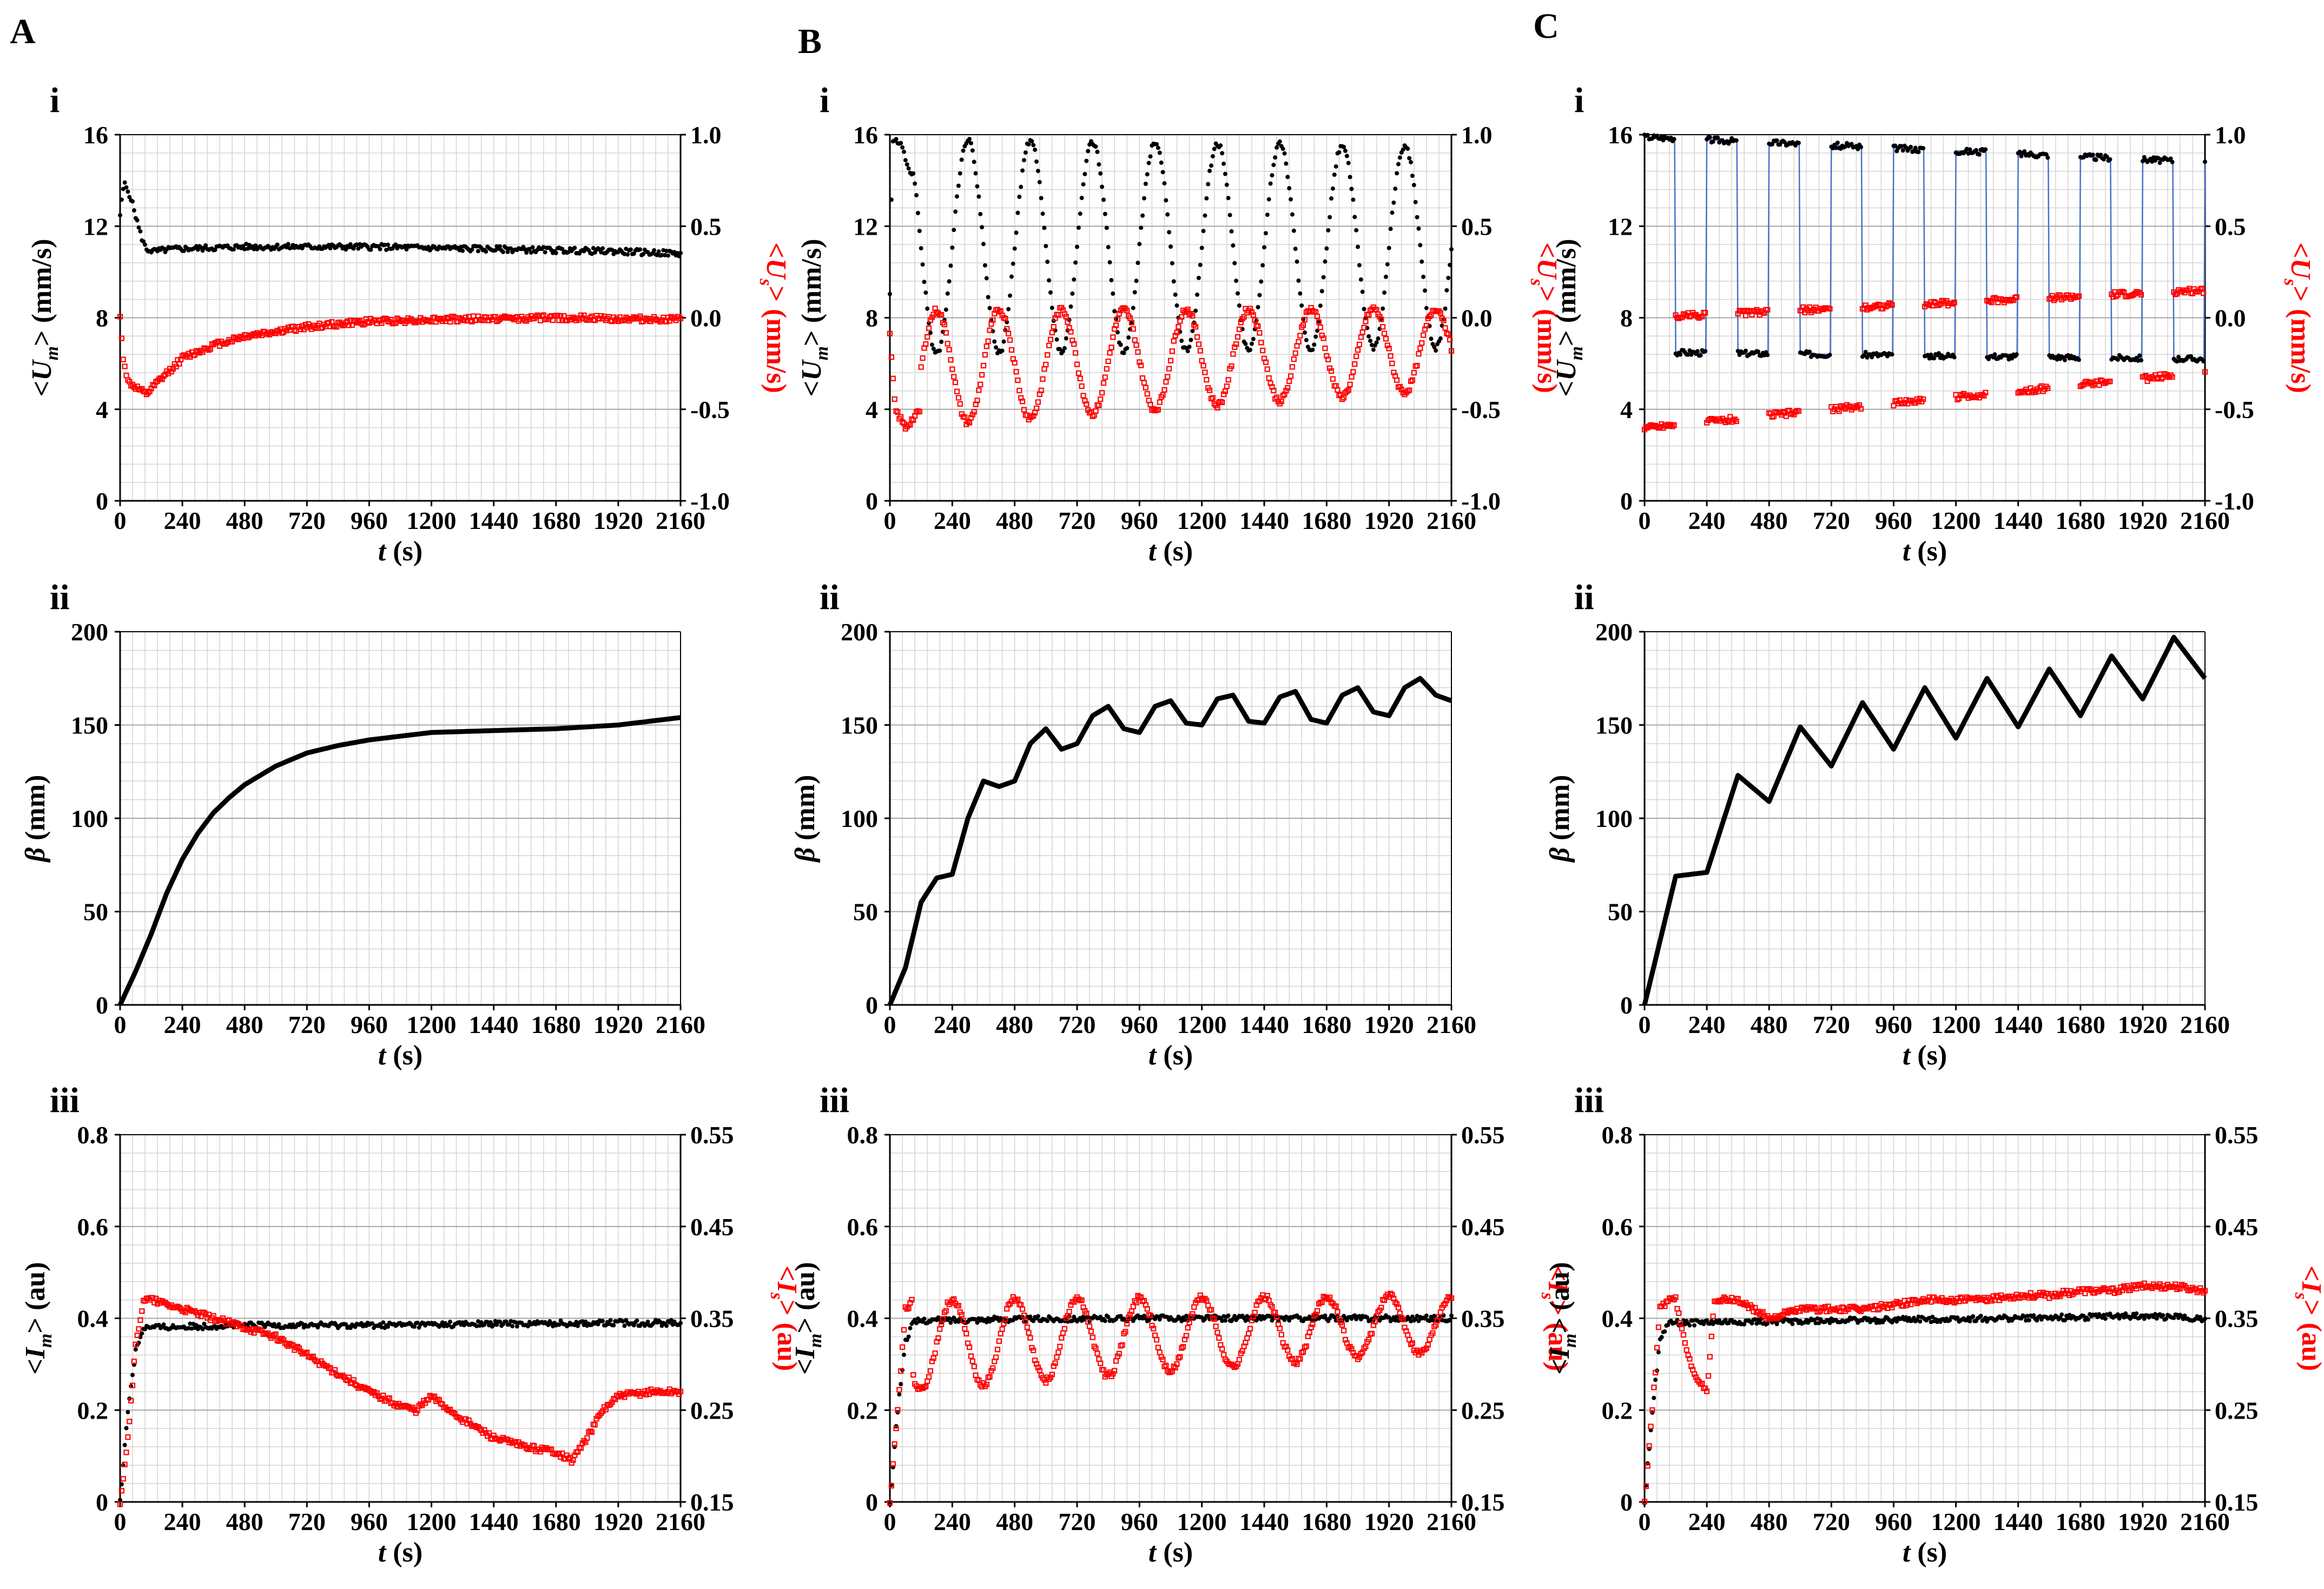 Image resolution: width=2324 pixels, height=1589 pixels. I want to click on y2-axis-label-post: > (mm/s), so click(776, 339).